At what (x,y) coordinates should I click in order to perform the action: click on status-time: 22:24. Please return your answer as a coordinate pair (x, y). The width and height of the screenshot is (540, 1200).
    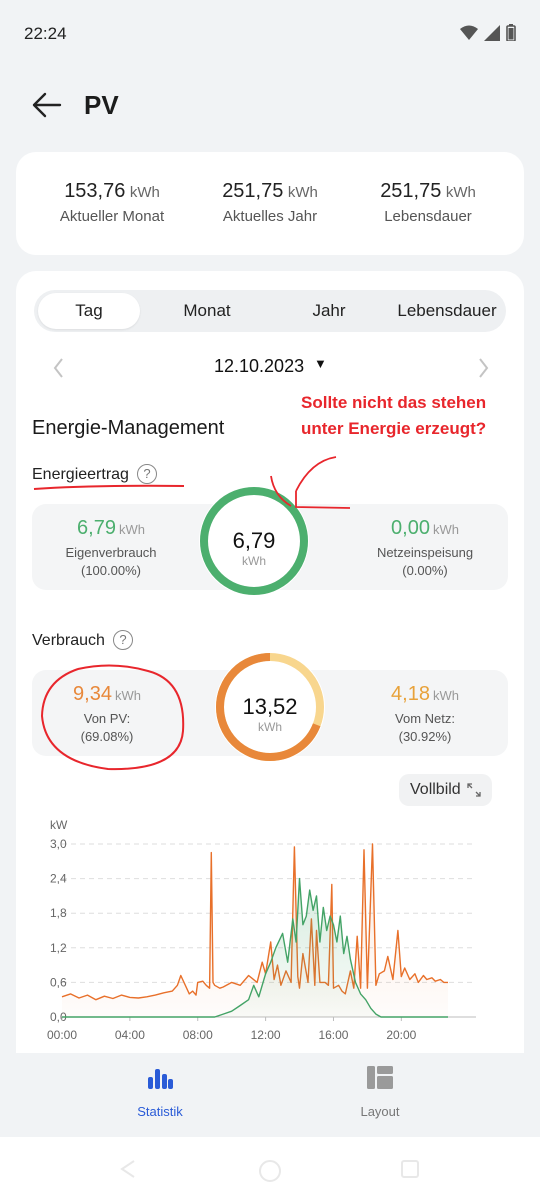
    Looking at the image, I should click on (45, 33).